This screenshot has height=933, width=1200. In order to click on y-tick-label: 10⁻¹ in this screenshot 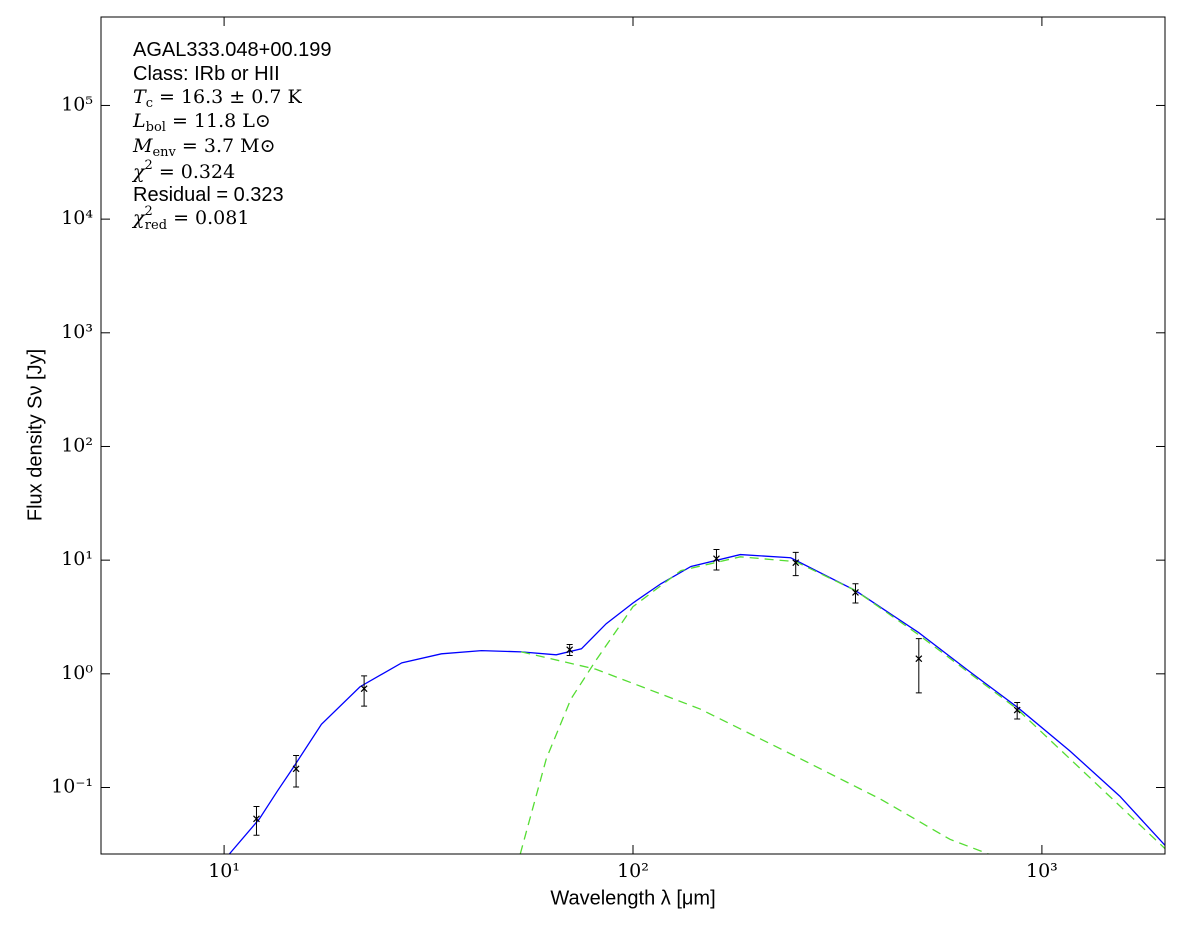, I will do `click(72, 786)`.